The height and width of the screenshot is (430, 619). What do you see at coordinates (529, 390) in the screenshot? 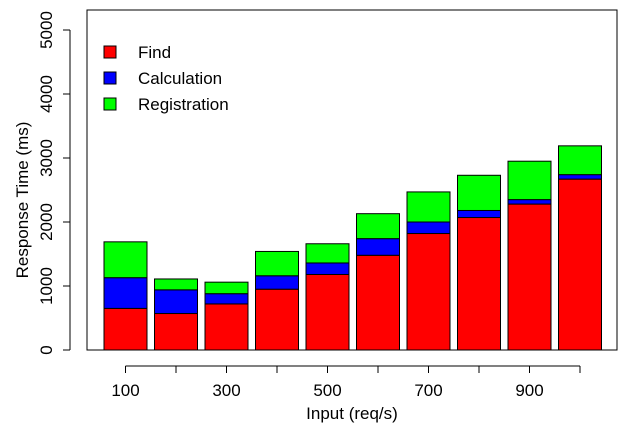
I see `x-tick-label: 900` at bounding box center [529, 390].